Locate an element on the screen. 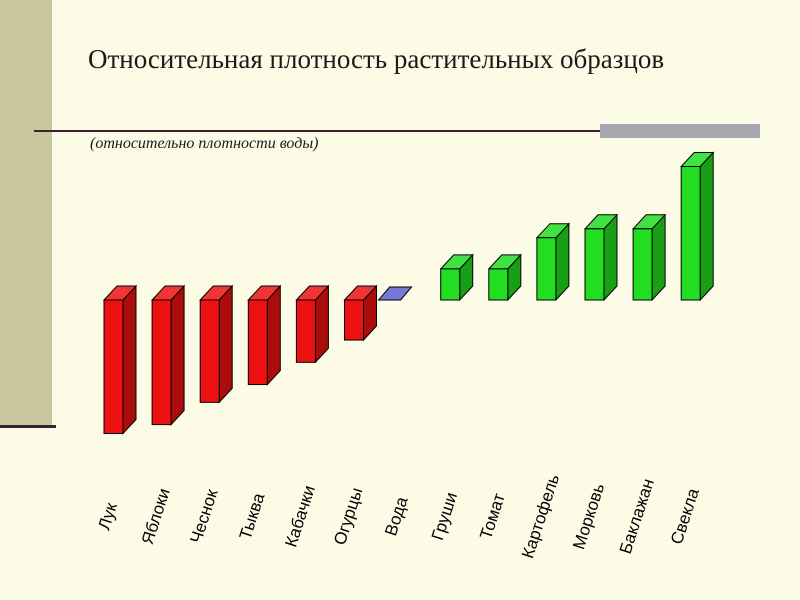 This screenshot has height=600, width=800. category-label: Морковь is located at coordinates (588, 516).